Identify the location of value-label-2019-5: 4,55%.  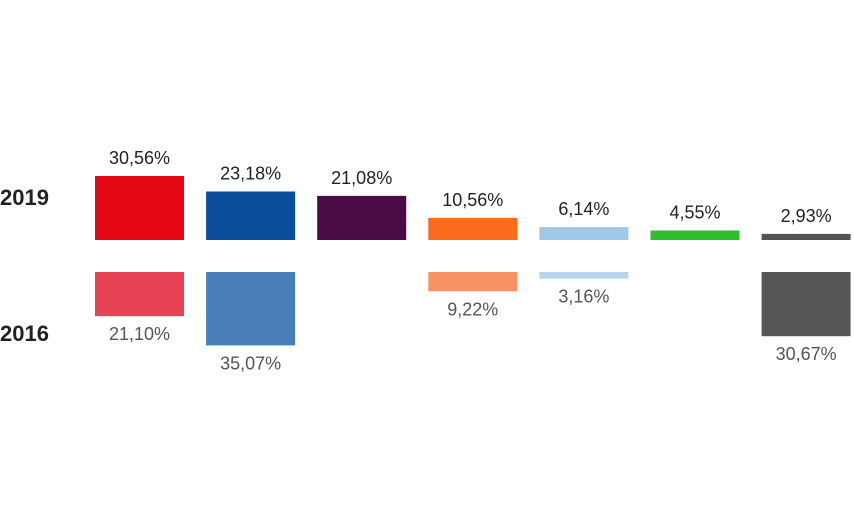
(694, 212).